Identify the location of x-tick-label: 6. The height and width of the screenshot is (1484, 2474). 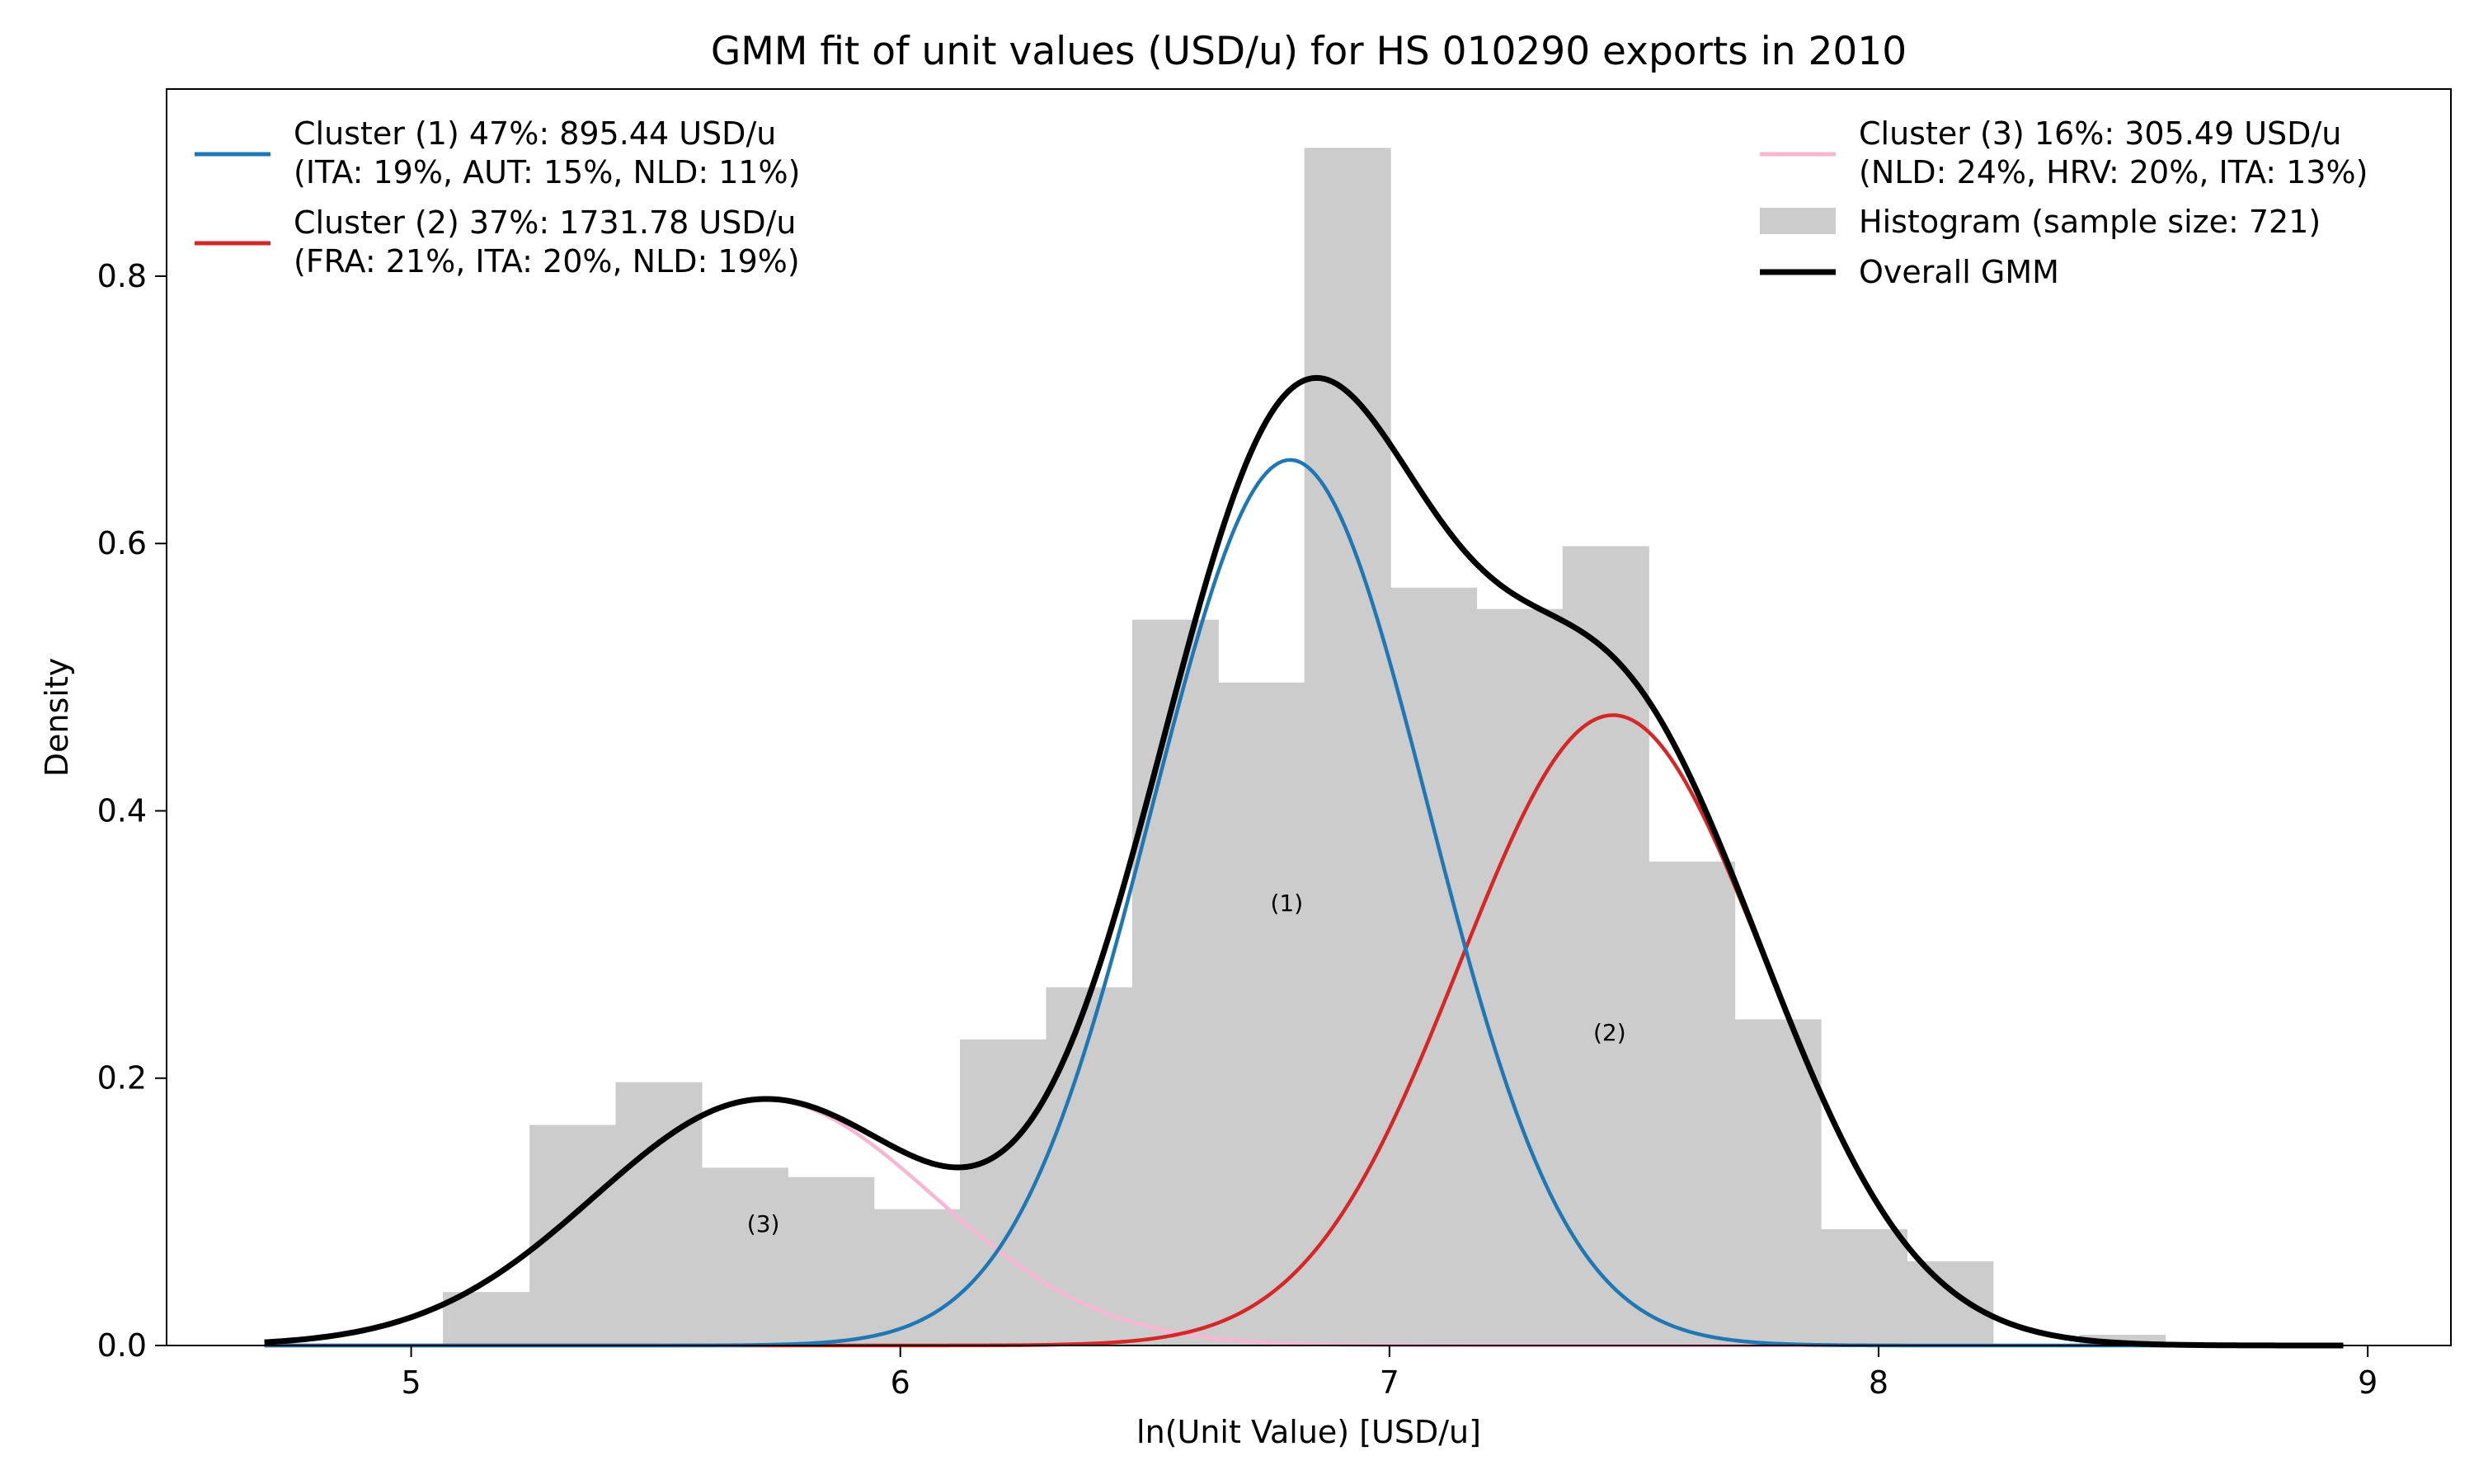
(900, 1382).